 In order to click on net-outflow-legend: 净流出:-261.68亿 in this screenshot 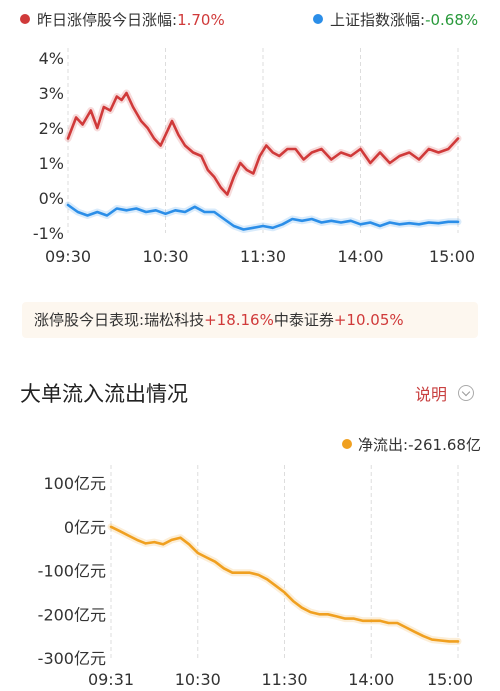, I will do `click(411, 444)`.